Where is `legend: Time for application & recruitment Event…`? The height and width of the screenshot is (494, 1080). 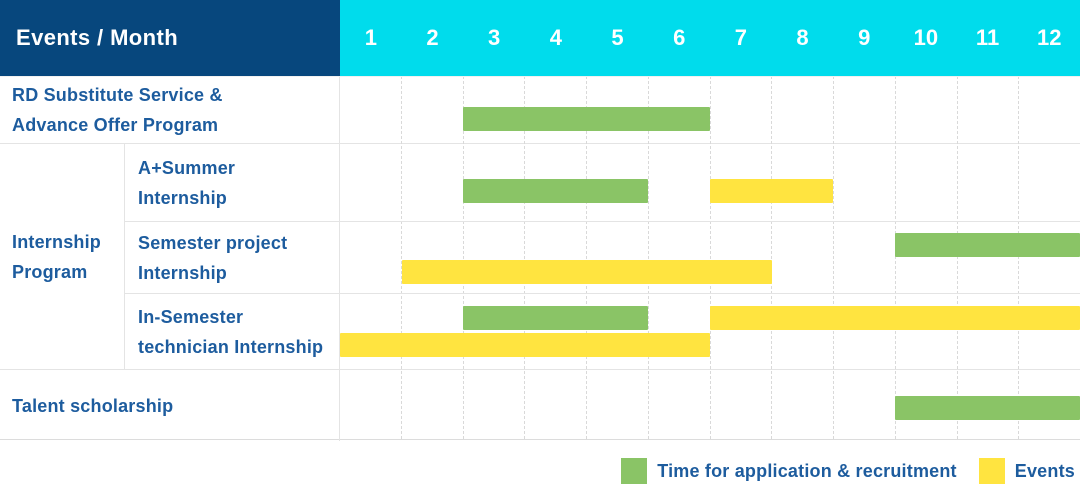 legend: Time for application & recruitment Event… is located at coordinates (540, 467).